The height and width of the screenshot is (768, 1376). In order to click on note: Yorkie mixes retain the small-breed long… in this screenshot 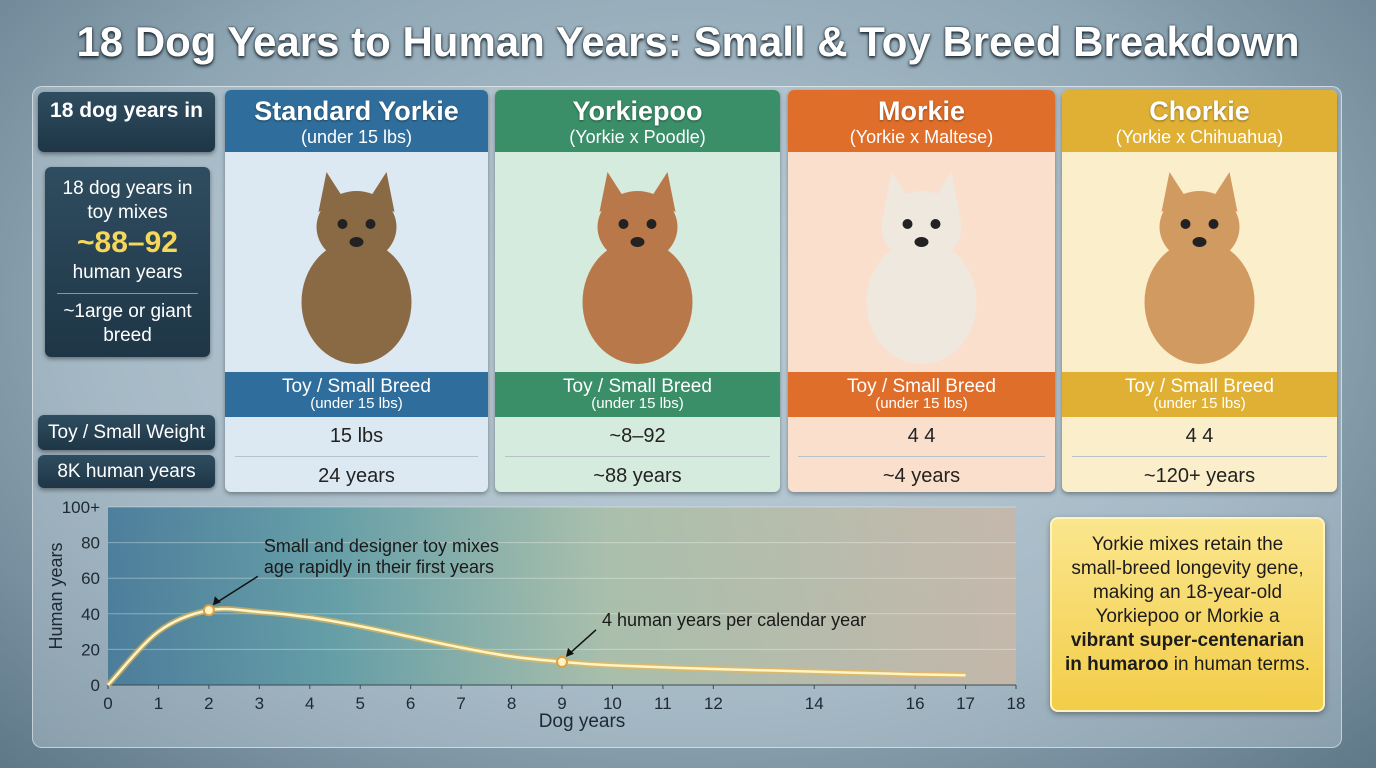, I will do `click(1187, 614)`.